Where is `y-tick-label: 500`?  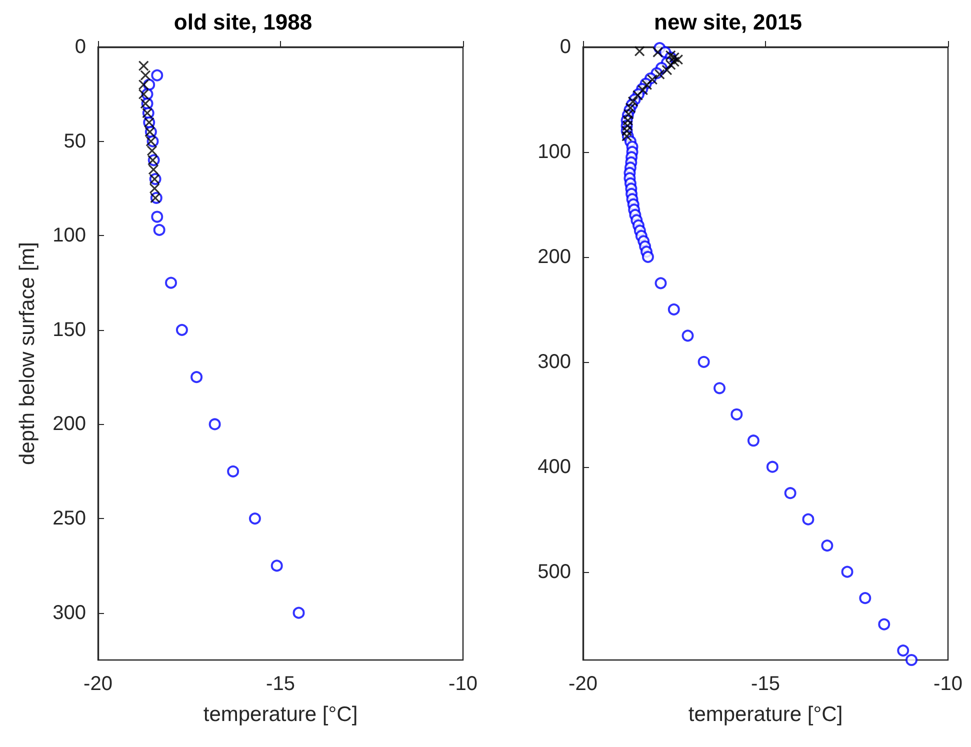 y-tick-label: 500 is located at coordinates (554, 571).